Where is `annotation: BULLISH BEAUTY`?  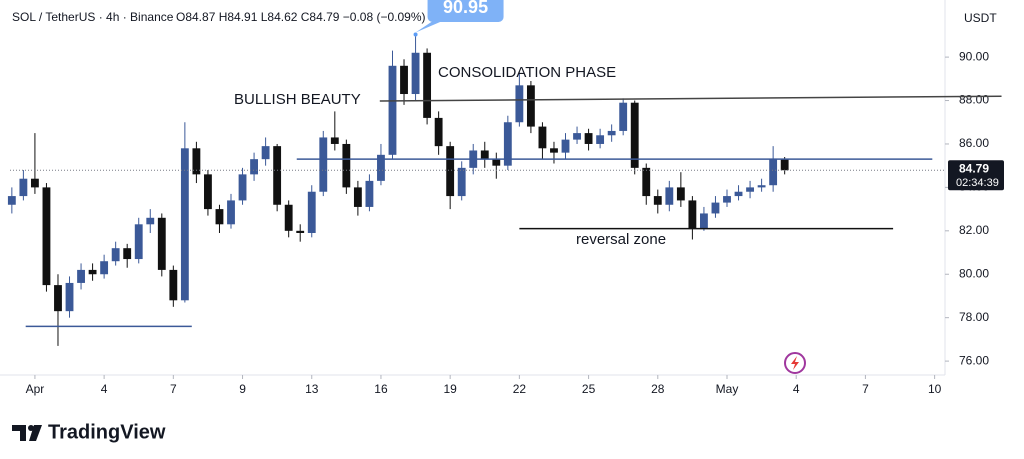
annotation: BULLISH BEAUTY is located at coordinates (297, 99).